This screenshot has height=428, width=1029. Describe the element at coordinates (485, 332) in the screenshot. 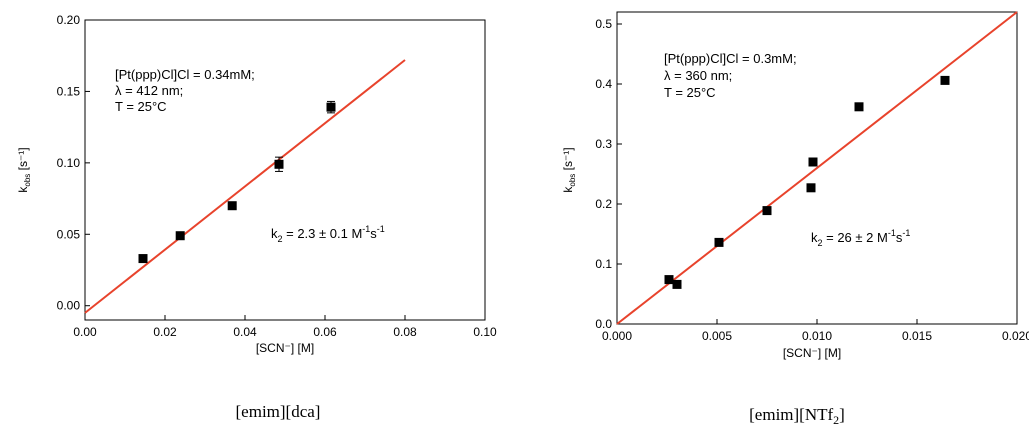

I see `x-tick-label: 0.10` at that location.